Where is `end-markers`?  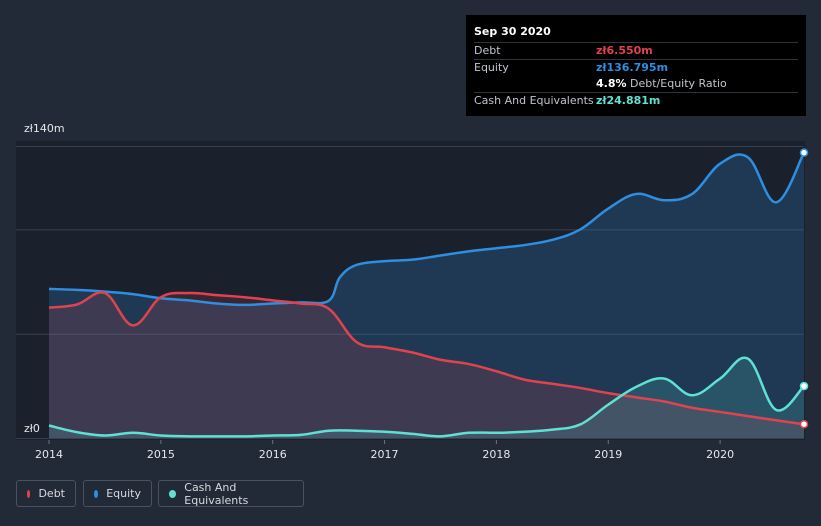
end-markers is located at coordinates (804, 288).